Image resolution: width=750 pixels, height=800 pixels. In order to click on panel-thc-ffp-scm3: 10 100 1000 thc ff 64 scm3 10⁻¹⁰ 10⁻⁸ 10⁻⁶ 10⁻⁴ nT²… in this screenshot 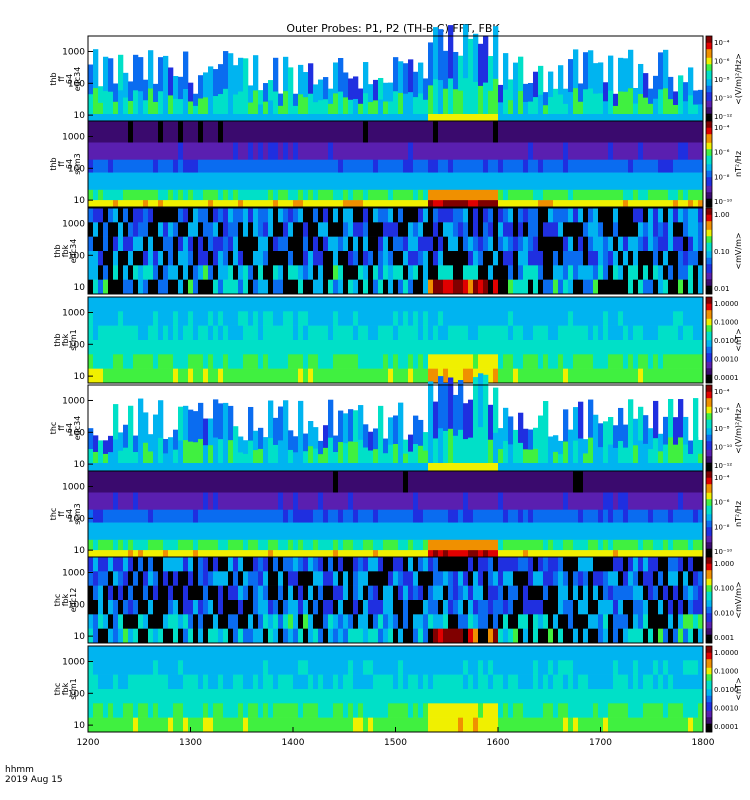, I will do `click(396, 514)`.